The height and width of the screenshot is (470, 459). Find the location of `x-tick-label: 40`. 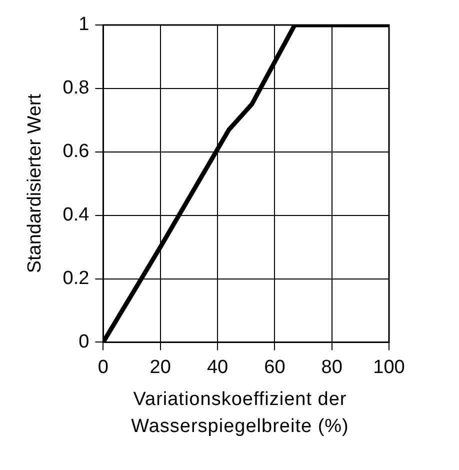

x-tick-label: 40 is located at coordinates (217, 367).